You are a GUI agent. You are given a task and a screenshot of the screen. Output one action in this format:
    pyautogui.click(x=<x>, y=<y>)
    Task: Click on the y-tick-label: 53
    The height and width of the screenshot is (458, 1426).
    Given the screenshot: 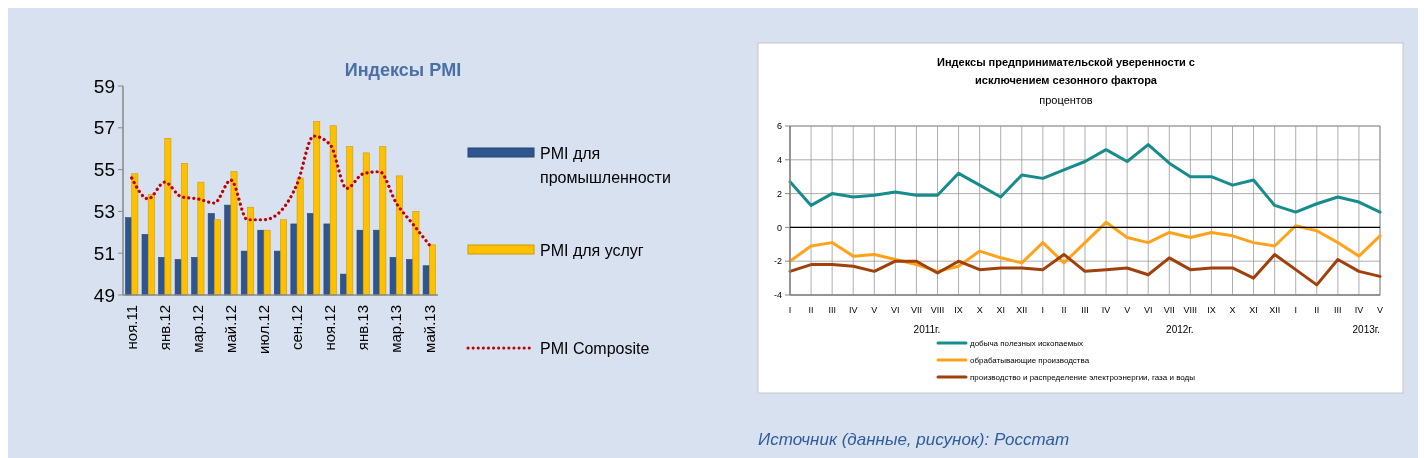 What is the action you would take?
    pyautogui.click(x=104, y=212)
    